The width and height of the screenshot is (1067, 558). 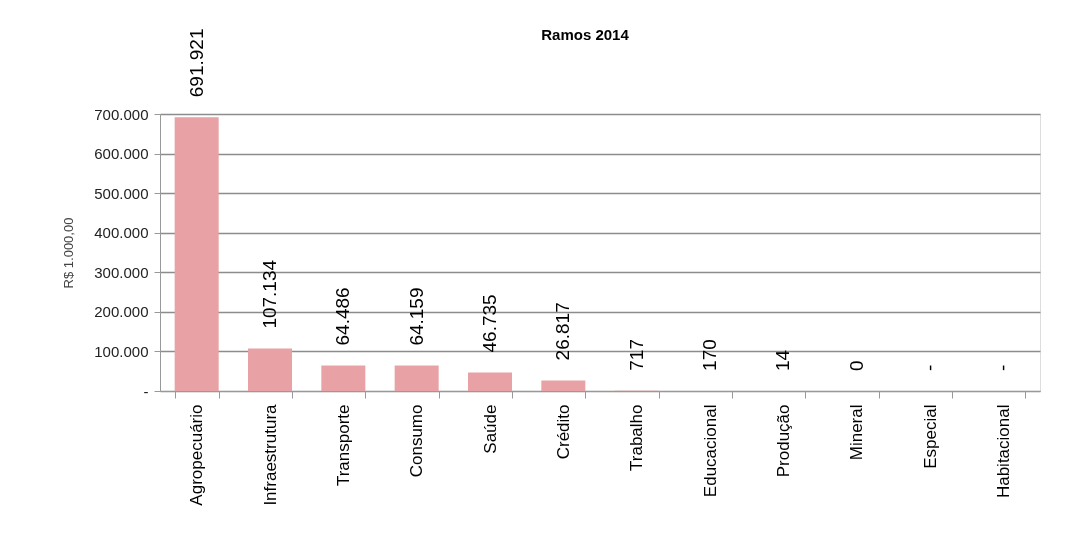 I want to click on x-tick-label: Consumo, so click(x=417, y=441).